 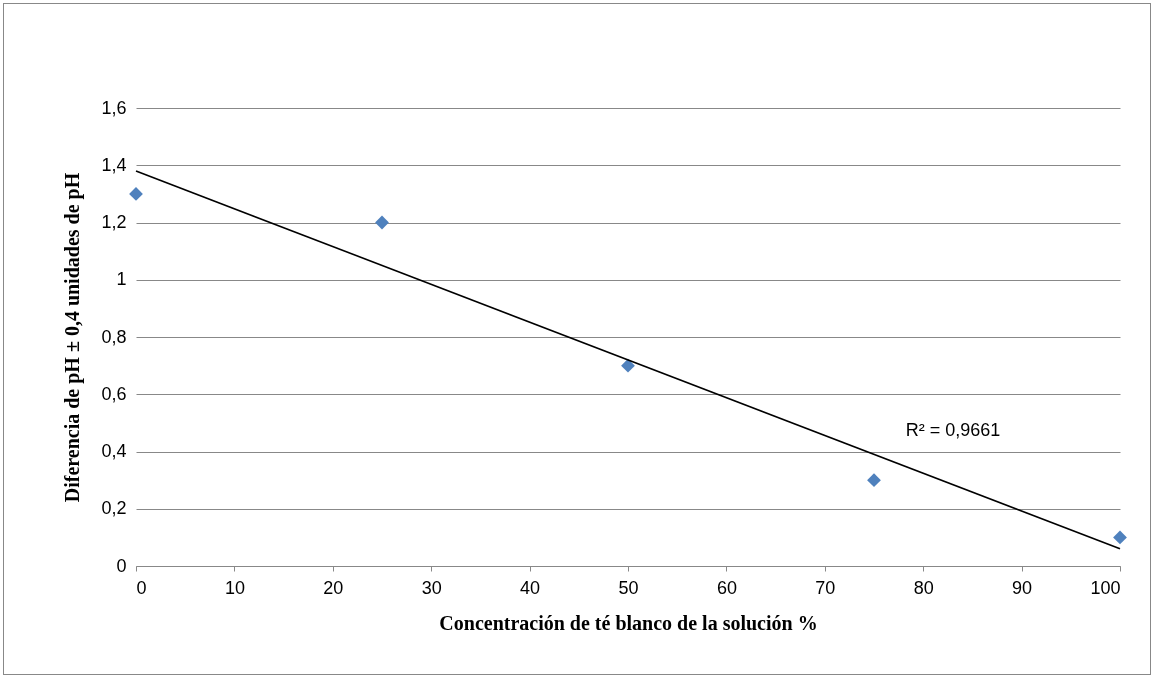 What do you see at coordinates (121, 279) in the screenshot?
I see `y-tick-label: 1` at bounding box center [121, 279].